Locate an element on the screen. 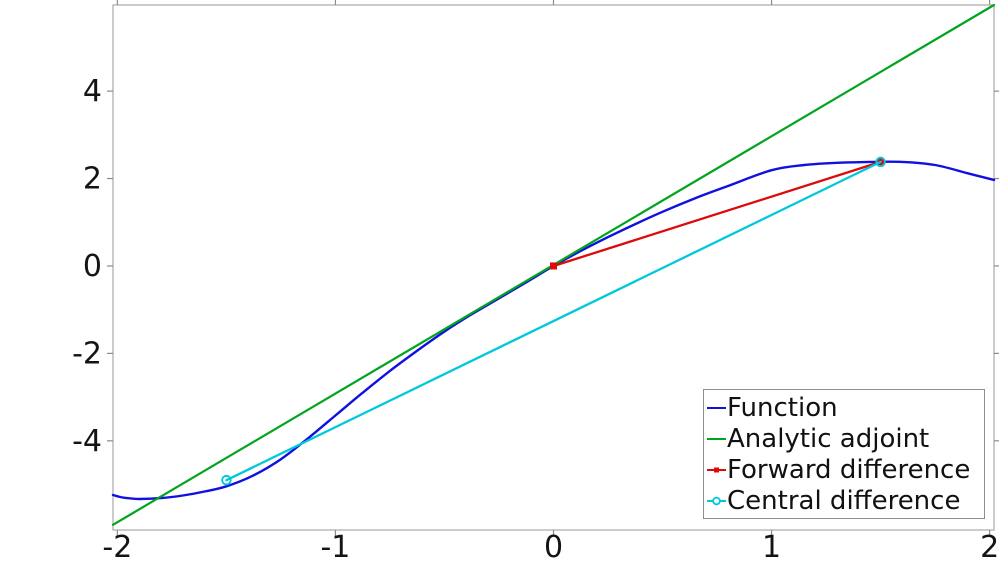  legend-label-function: Function is located at coordinates (782, 407).